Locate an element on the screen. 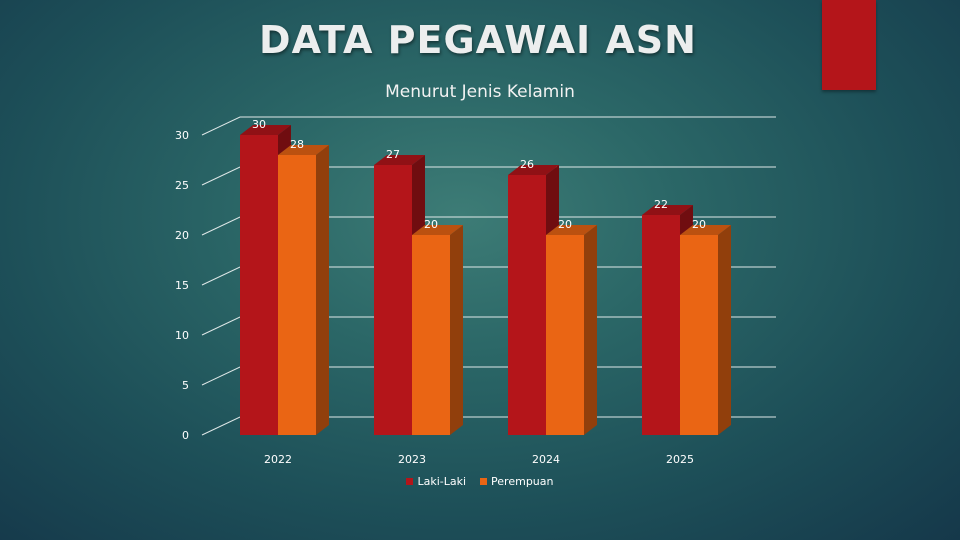  bar-perempuan-2024 is located at coordinates (565, 335).